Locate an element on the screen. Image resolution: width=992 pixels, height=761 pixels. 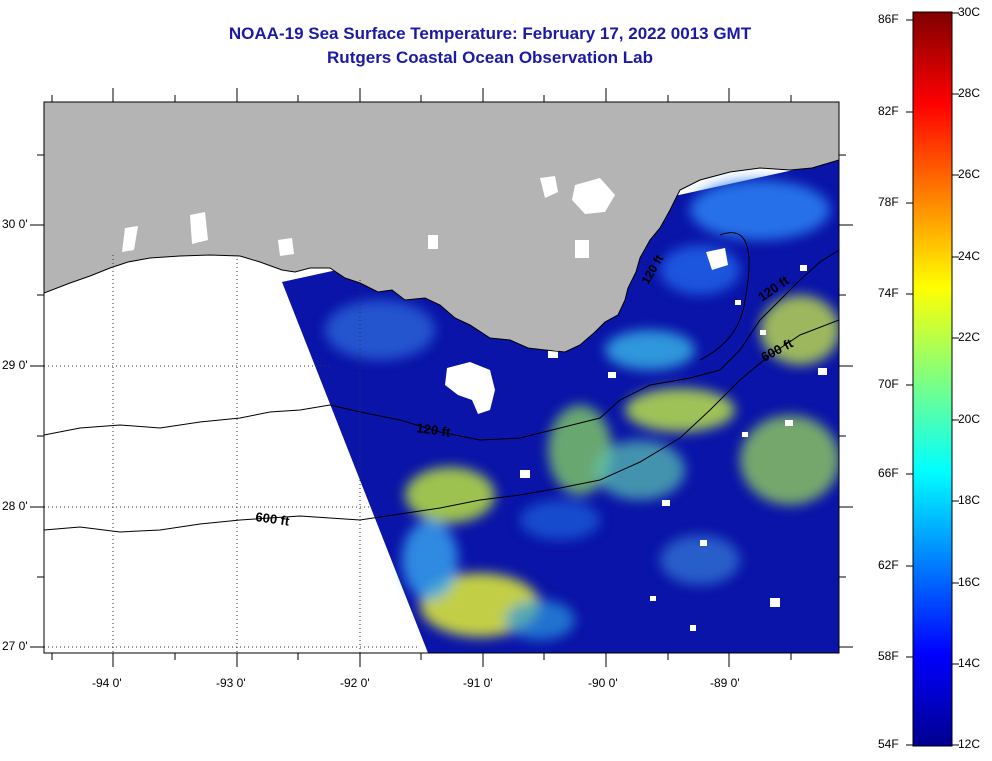
colorbar-c-label: 30C is located at coordinates (969, 12).